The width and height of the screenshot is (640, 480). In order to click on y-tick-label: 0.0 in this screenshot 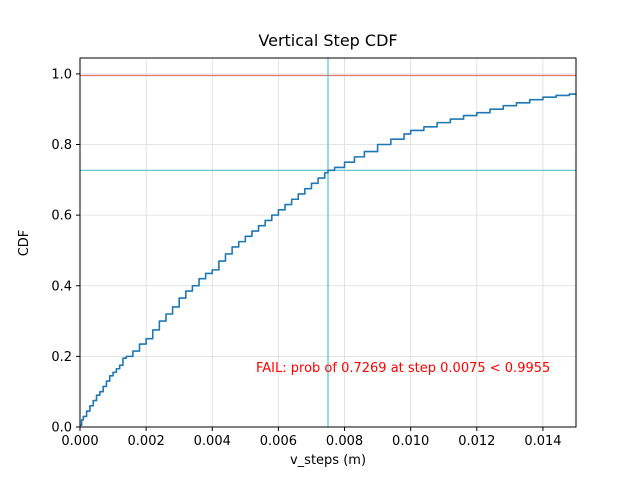, I will do `click(61, 428)`.